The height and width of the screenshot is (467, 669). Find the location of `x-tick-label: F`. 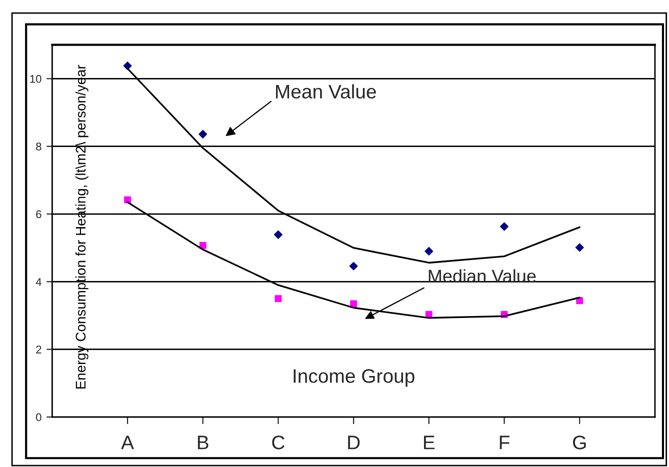

x-tick-label: F is located at coordinates (505, 443).